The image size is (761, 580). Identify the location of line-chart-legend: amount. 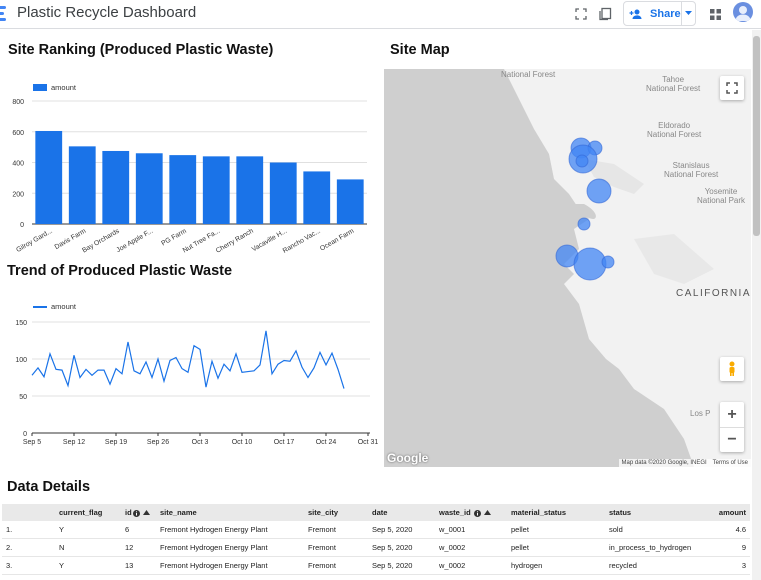
(54, 306).